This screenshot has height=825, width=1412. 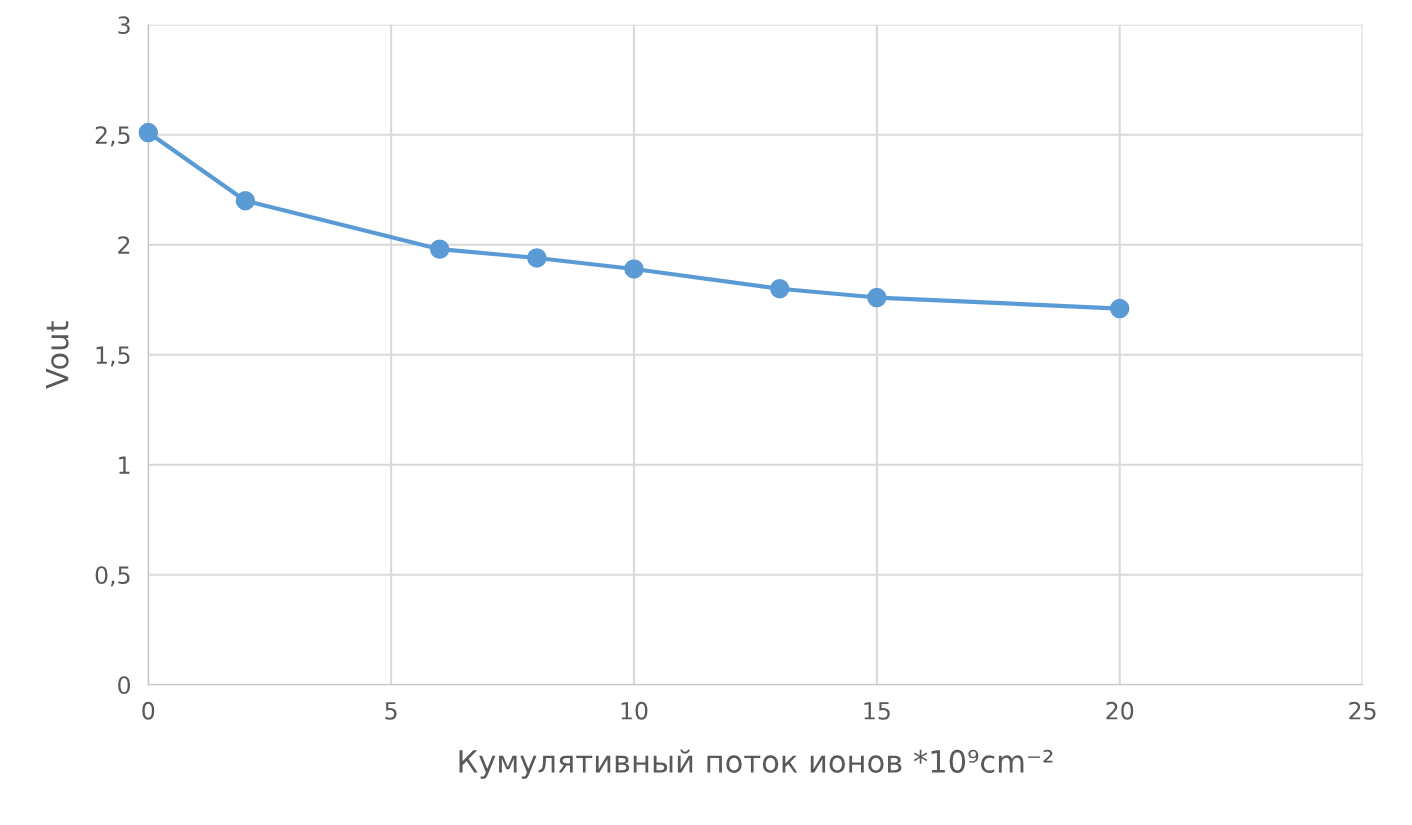 I want to click on y-tick-label: 2, so click(x=124, y=245).